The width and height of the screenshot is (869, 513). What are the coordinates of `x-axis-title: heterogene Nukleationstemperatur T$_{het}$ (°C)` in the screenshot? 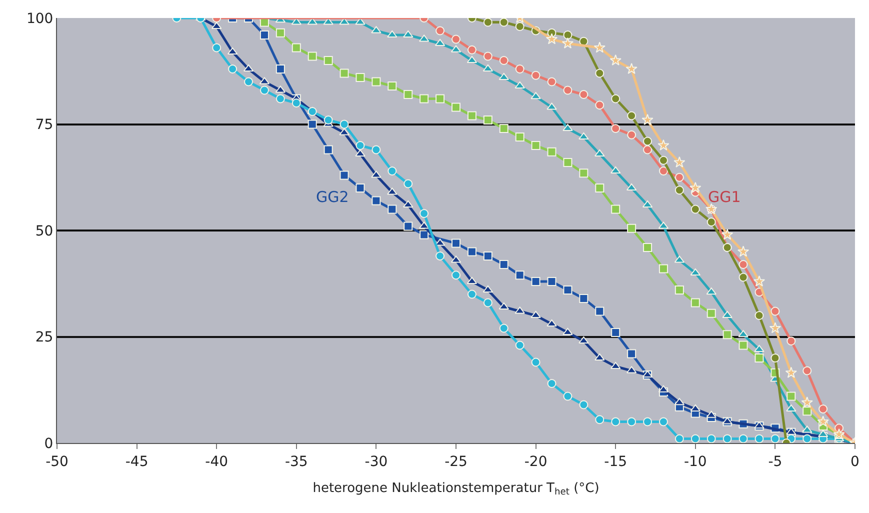 It's located at (456, 489).